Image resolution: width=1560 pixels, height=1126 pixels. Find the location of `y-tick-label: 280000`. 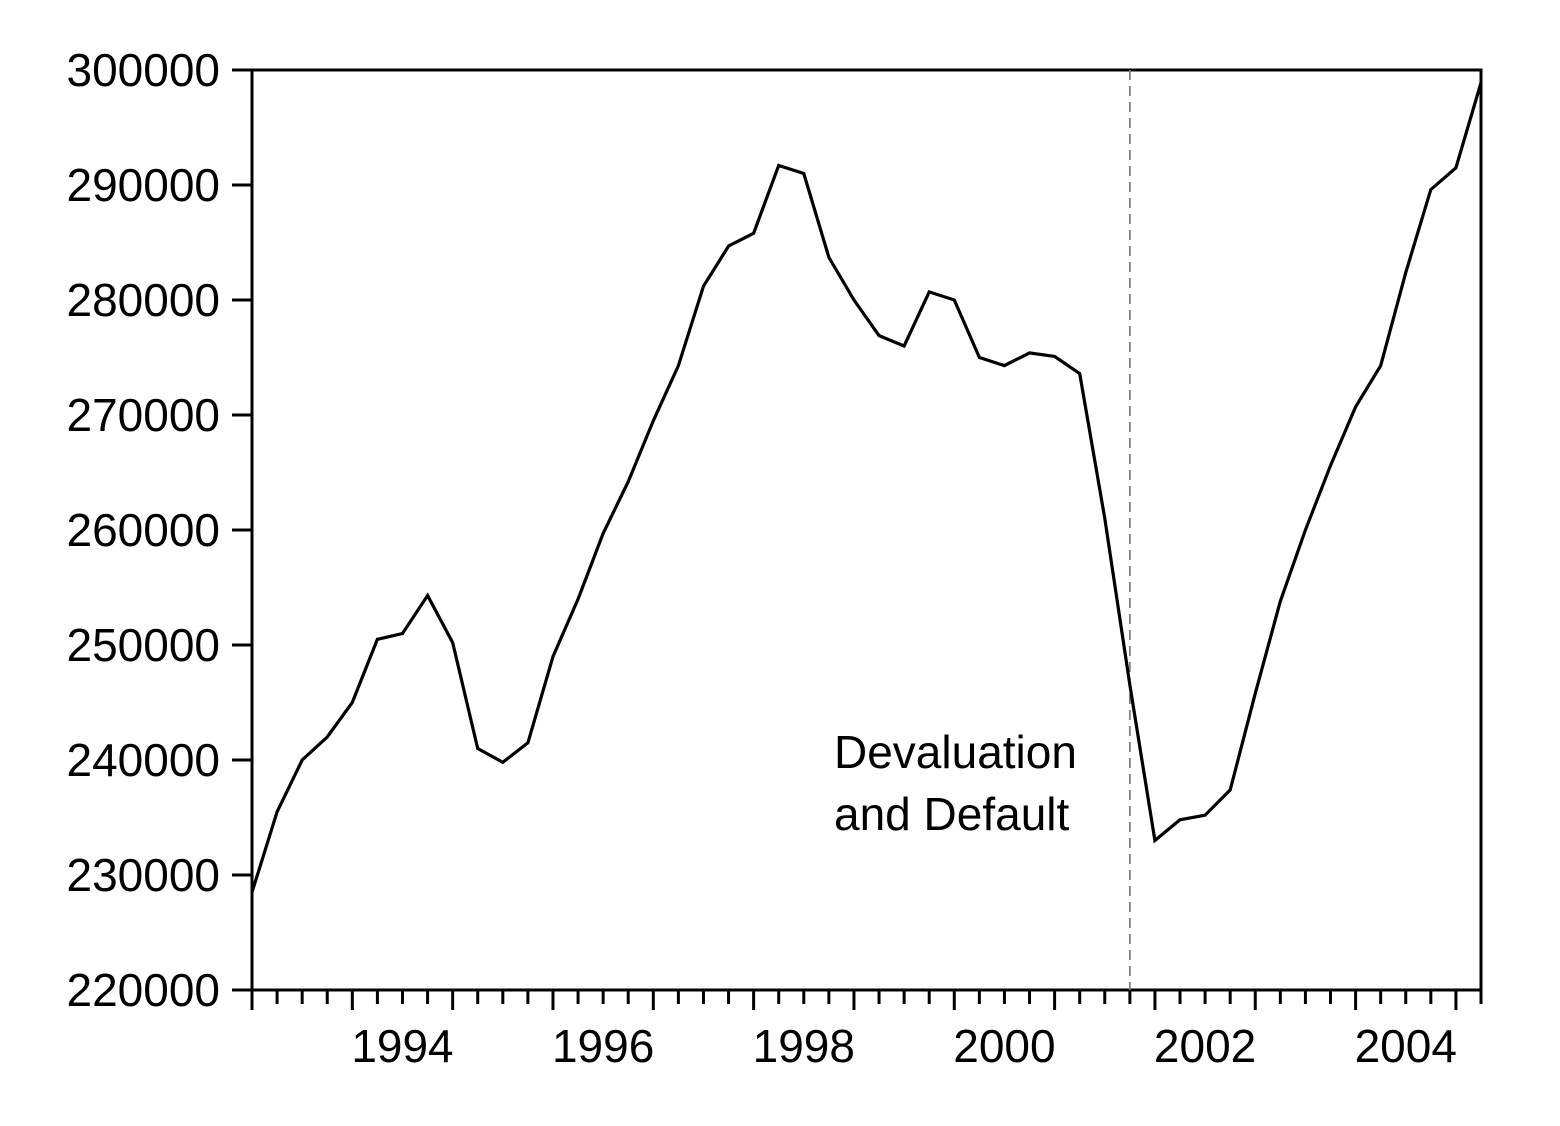

y-tick-label: 280000 is located at coordinates (144, 300).